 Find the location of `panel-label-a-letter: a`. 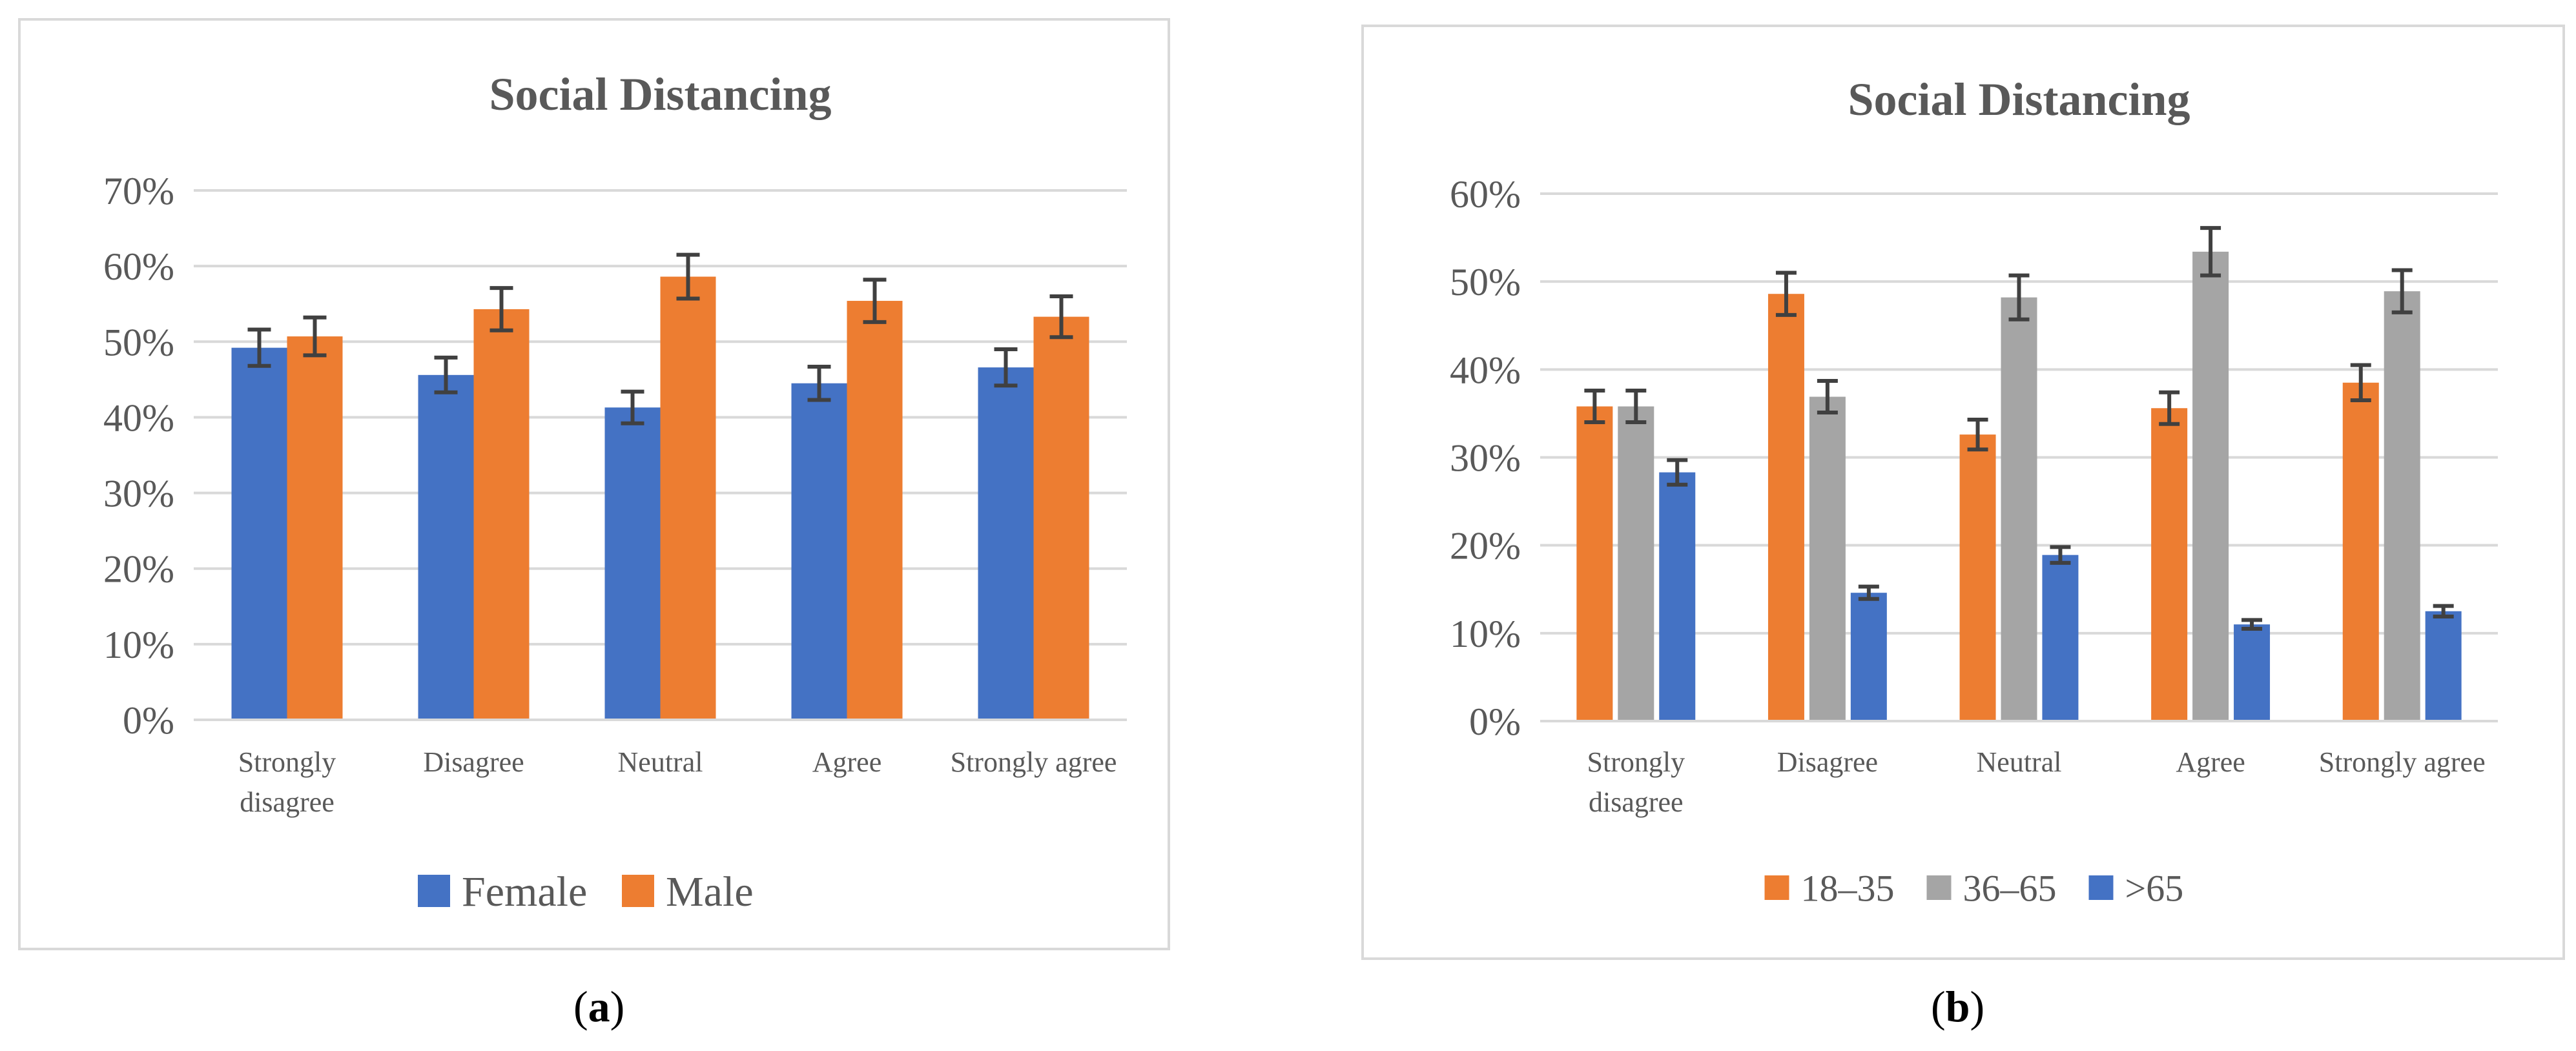

panel-label-a-letter: a is located at coordinates (599, 1006).